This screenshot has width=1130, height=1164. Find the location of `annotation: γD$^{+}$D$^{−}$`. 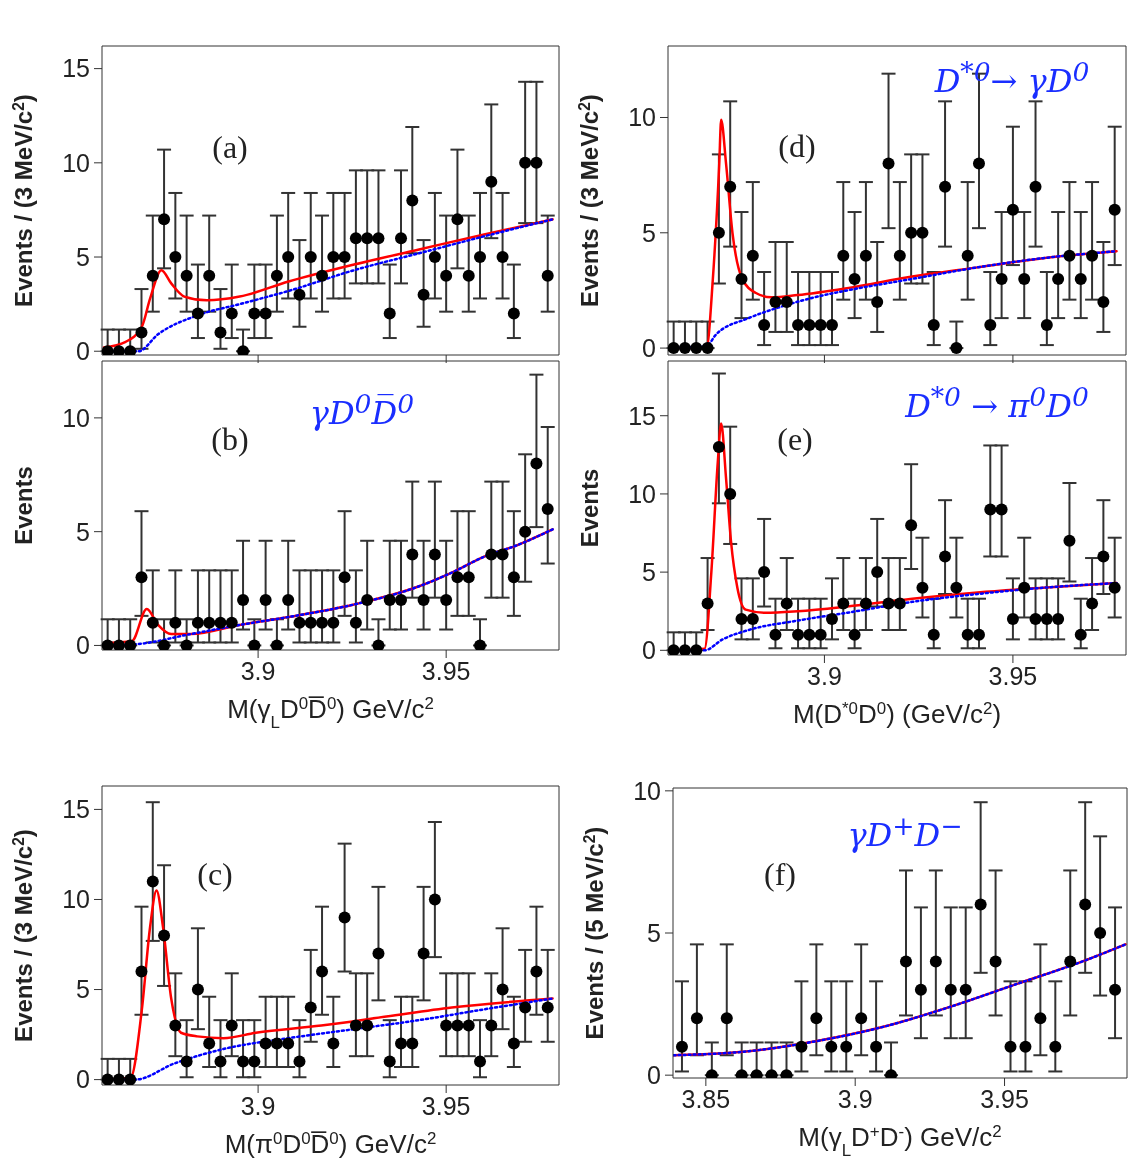

annotation: γD$^{+}$D$^{−}$ is located at coordinates (905, 832).